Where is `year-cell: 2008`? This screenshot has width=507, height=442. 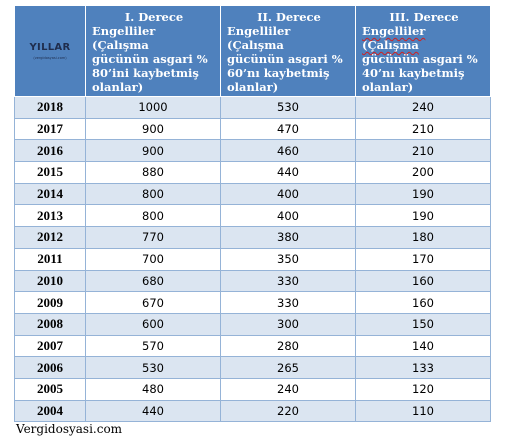
year-cell: 2008 is located at coordinates (50, 324).